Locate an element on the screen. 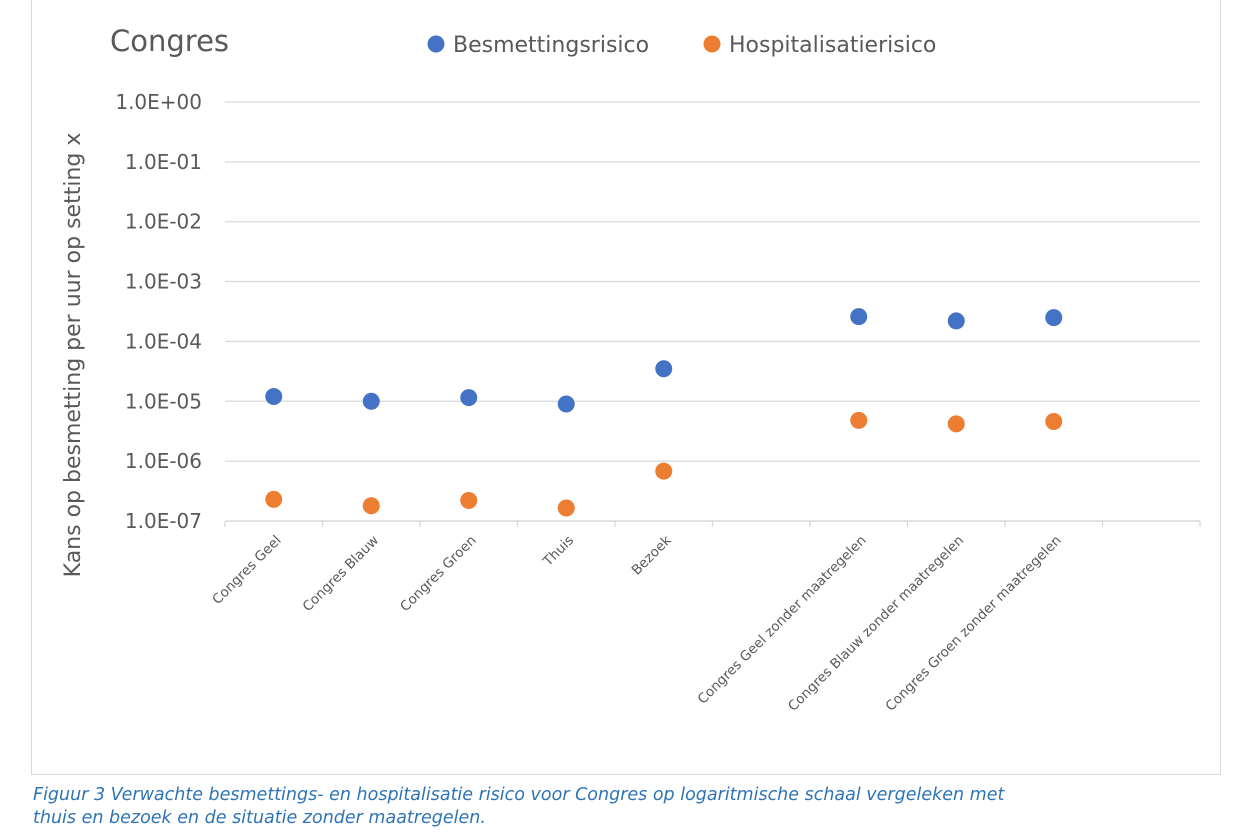  legend: Besmettingsrisico Hospitalisatierisico is located at coordinates (681, 45).